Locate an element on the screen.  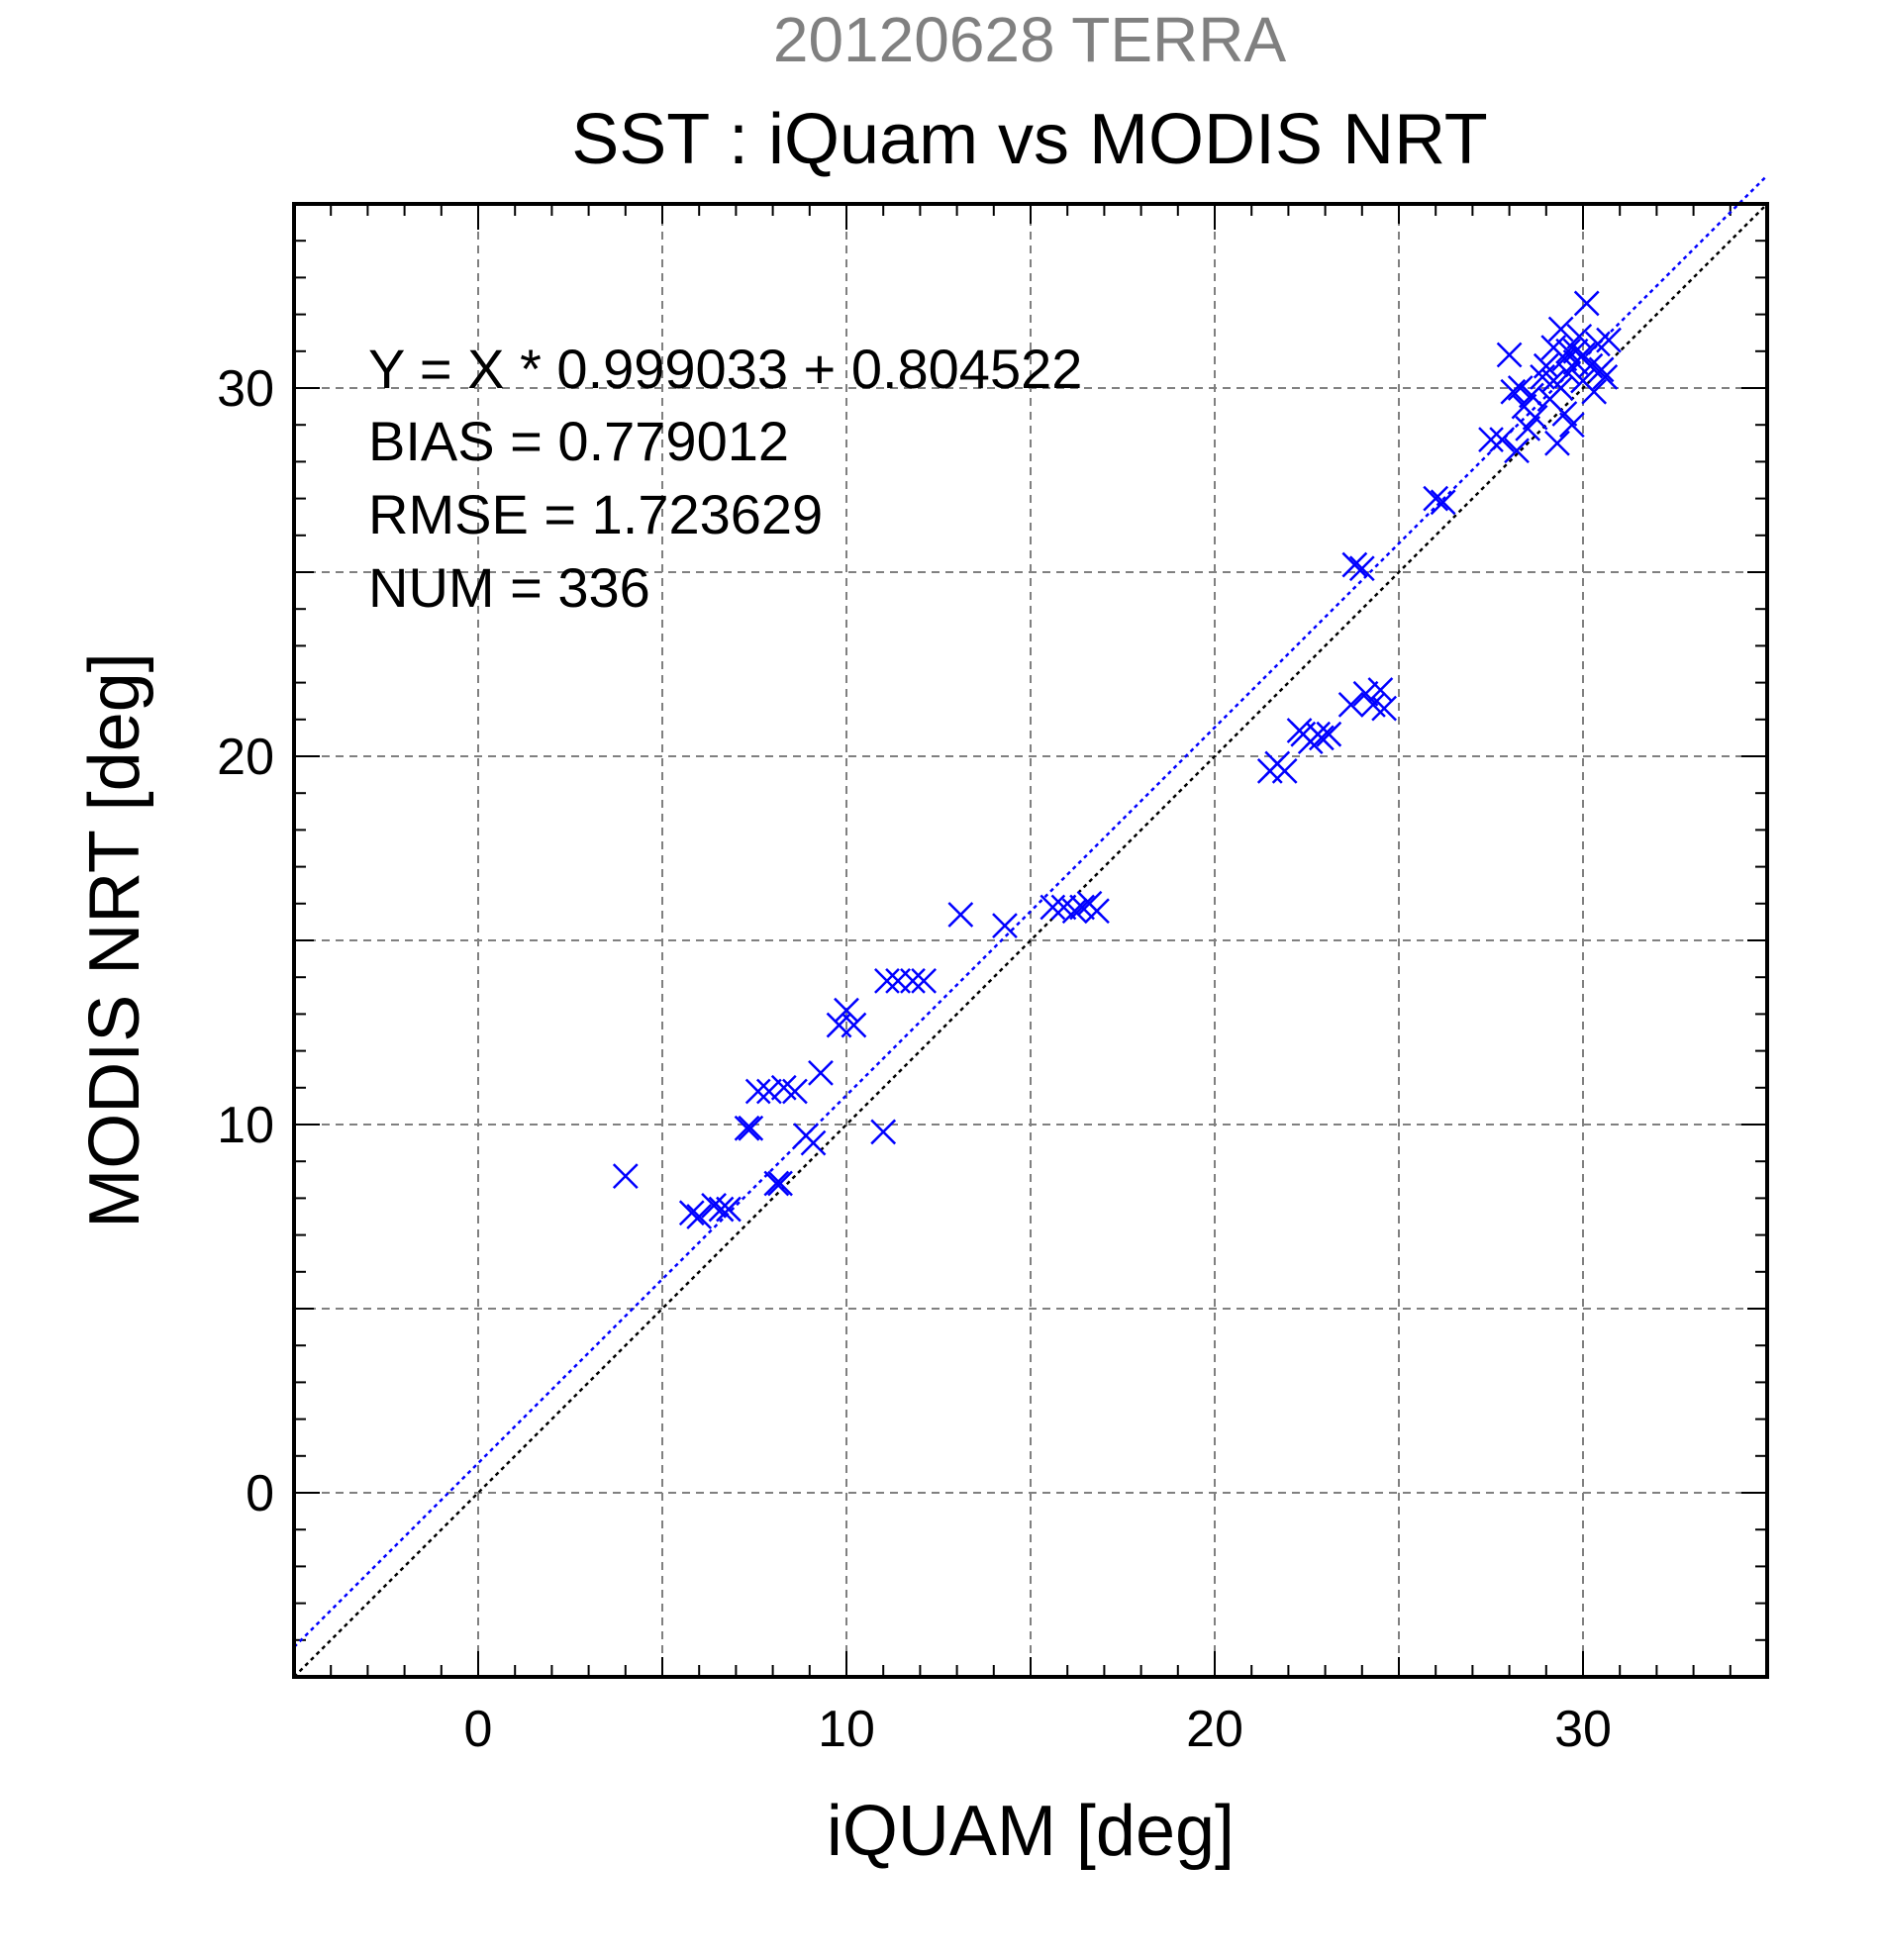
x-tick-label: 10 is located at coordinates (846, 1729).